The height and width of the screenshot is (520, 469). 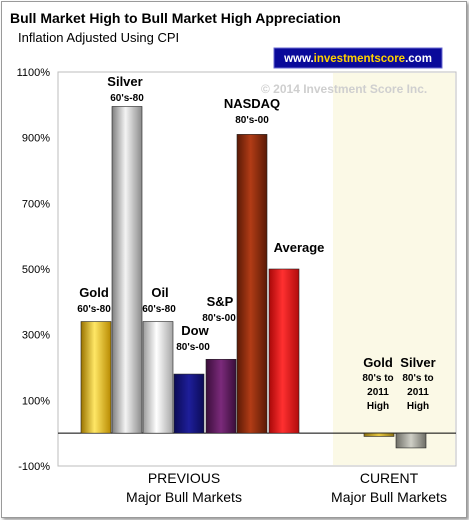 What do you see at coordinates (184, 478) in the screenshot?
I see `group-label-previous: PREVIOUS` at bounding box center [184, 478].